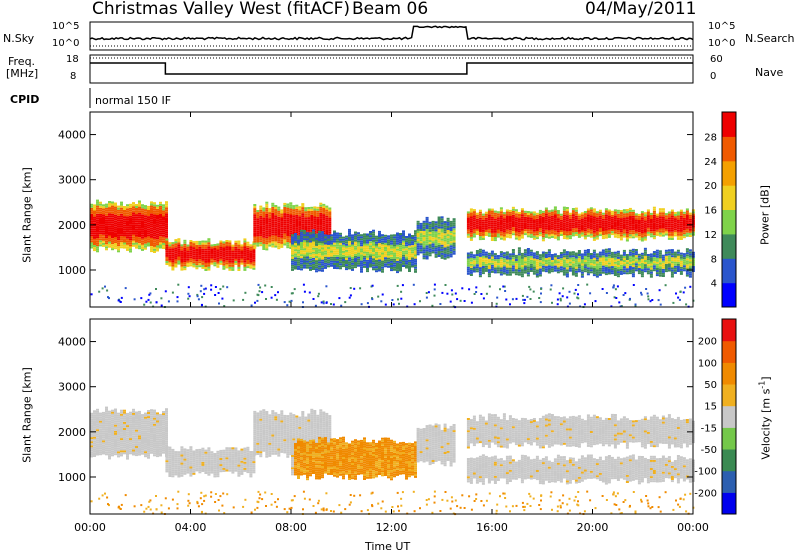 This screenshot has height=554, width=800. What do you see at coordinates (390, 9) in the screenshot?
I see `beam-title: Beam 06` at bounding box center [390, 9].